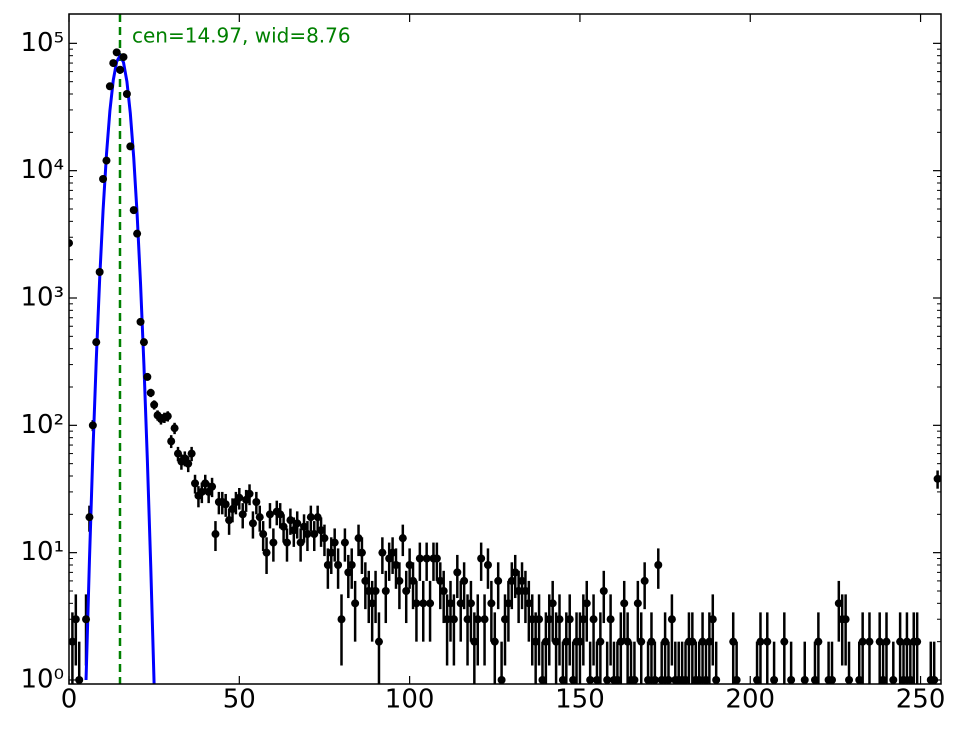 This screenshot has width=964, height=729. I want to click on y-tick-label: 10⁰, so click(42, 679).